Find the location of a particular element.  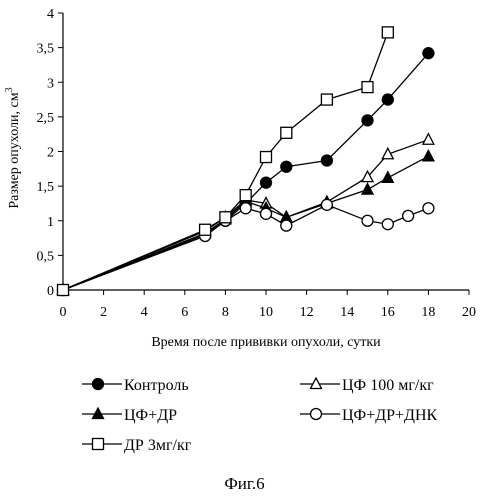

y-tick-label: 4 is located at coordinates (50, 14).